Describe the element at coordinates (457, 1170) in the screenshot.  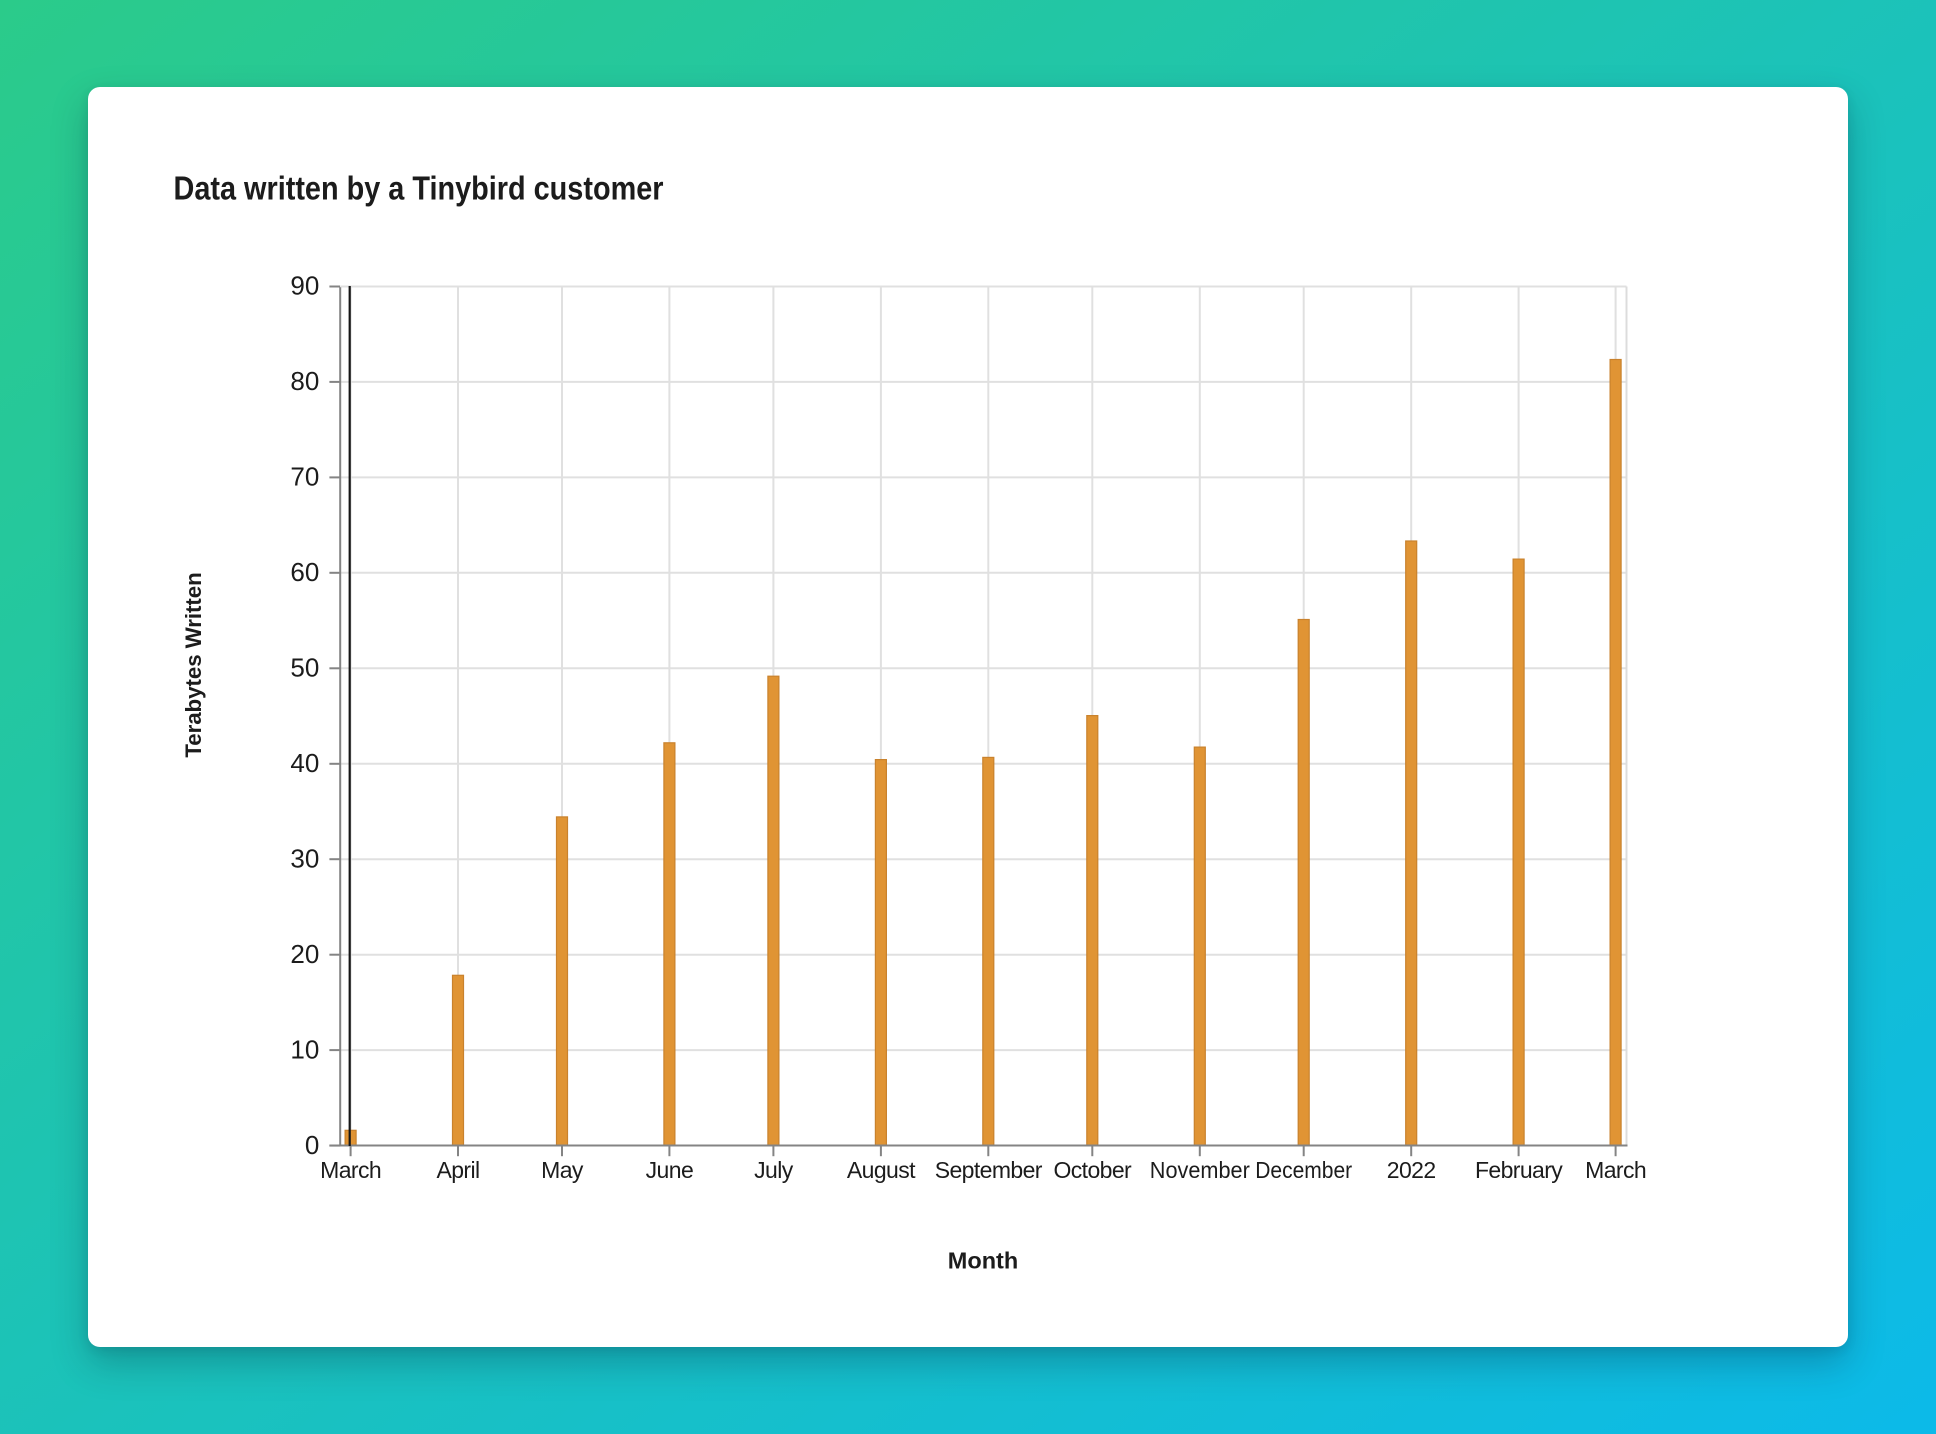
I see `svg-text: April` at that location.